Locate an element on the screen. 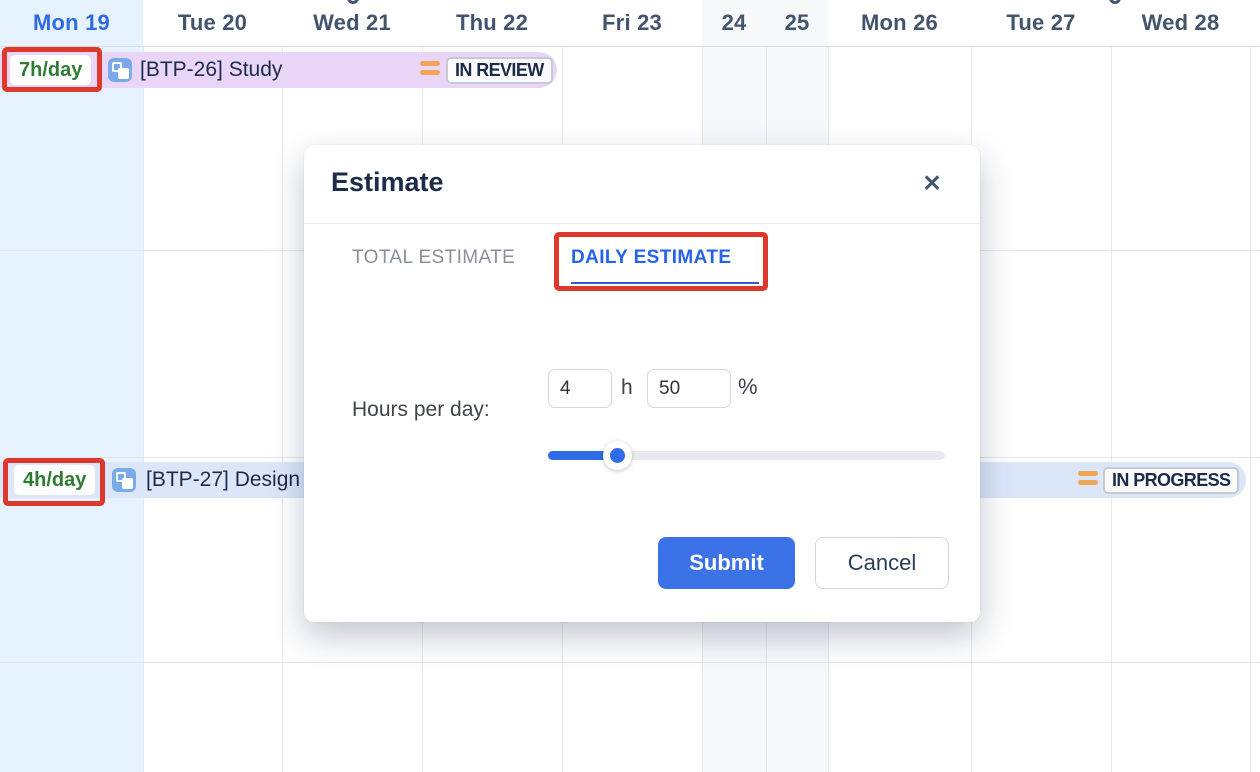 The width and height of the screenshot is (1260, 772). cancel-button: Cancel is located at coordinates (882, 563).